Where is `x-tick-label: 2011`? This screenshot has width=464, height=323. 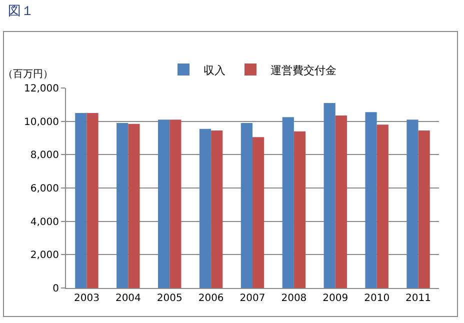 x-tick-label: 2011 is located at coordinates (419, 298).